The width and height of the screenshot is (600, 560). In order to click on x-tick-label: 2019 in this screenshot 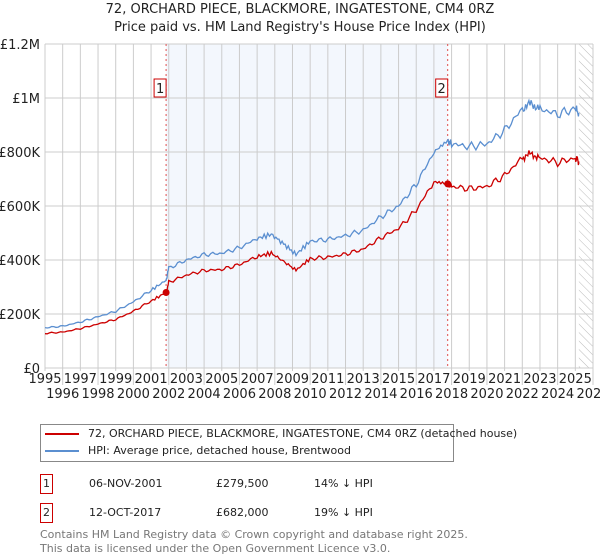, I will do `click(469, 379)`.